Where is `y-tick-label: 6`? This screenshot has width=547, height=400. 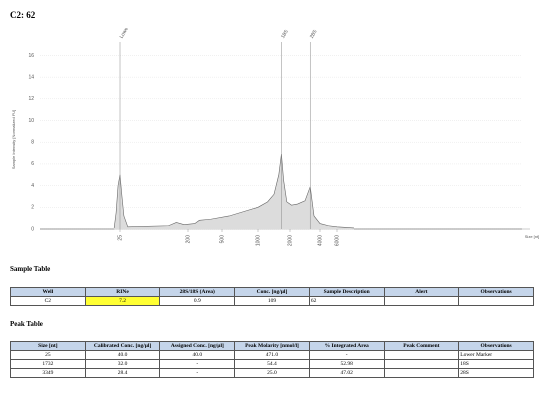
y-tick-label: 6 is located at coordinates (32, 164).